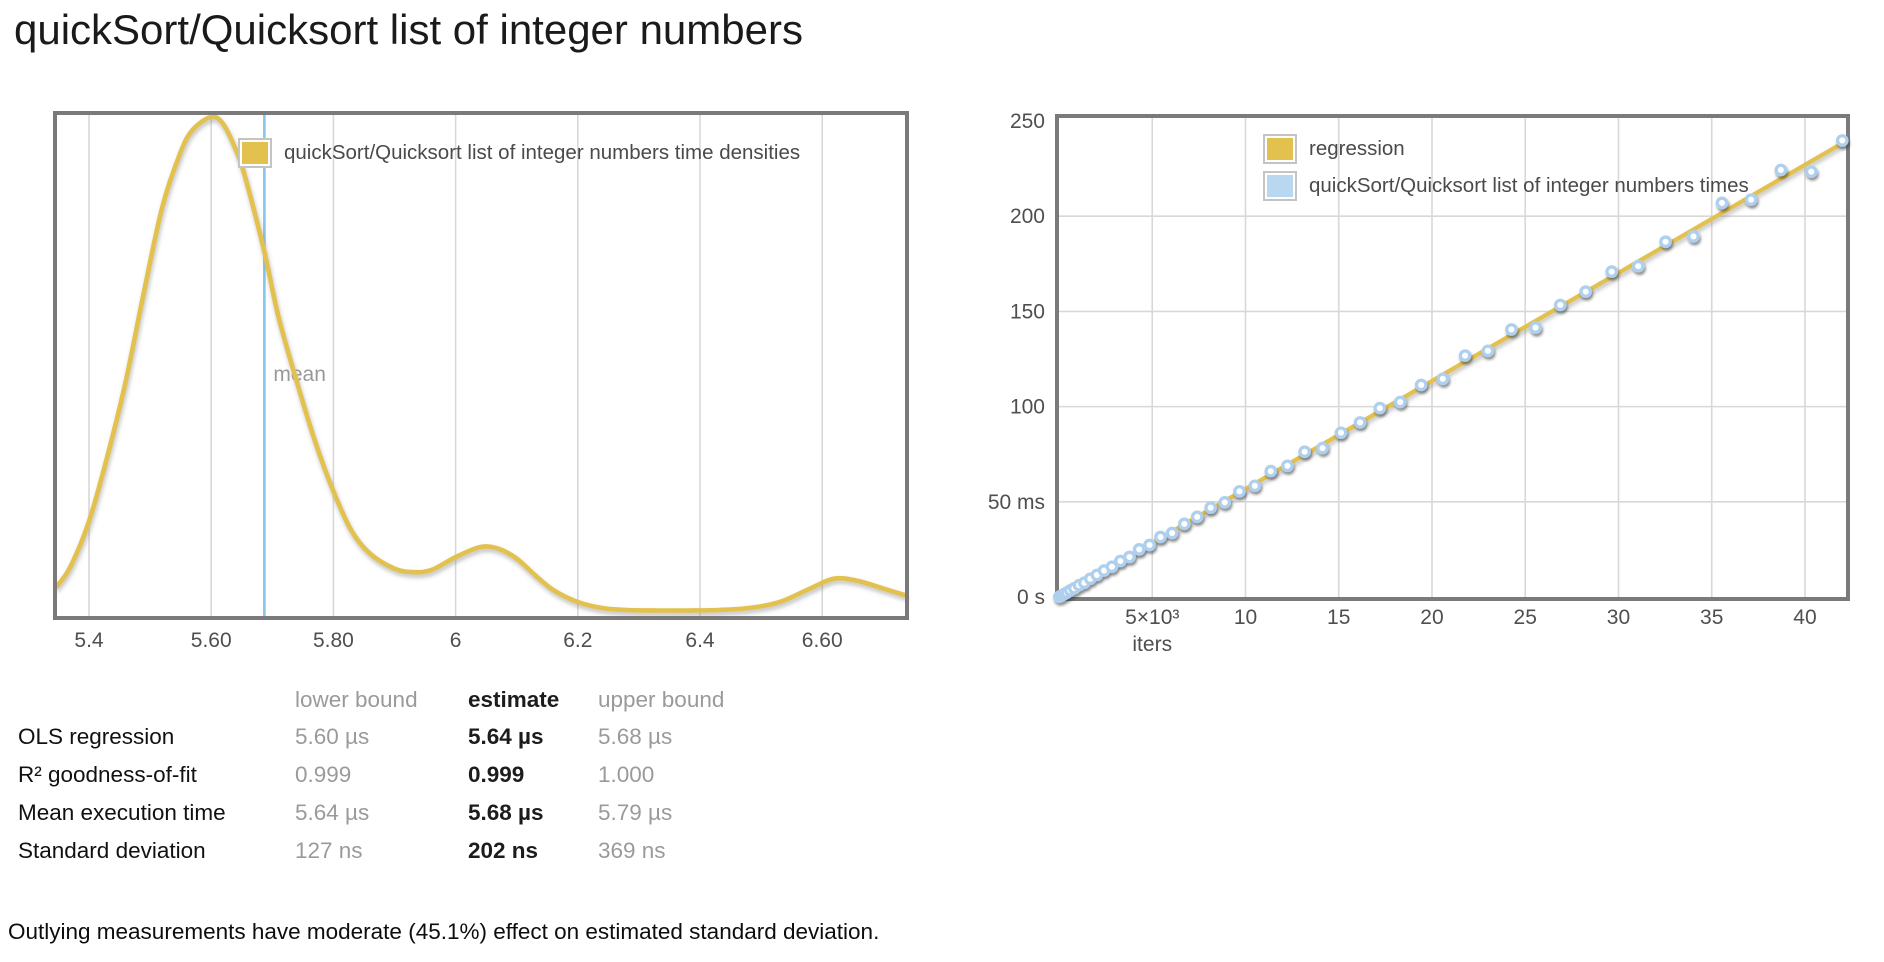 The width and height of the screenshot is (1884, 962). Describe the element at coordinates (506, 812) in the screenshot. I see `mean-estimate: 5.68 µs` at that location.